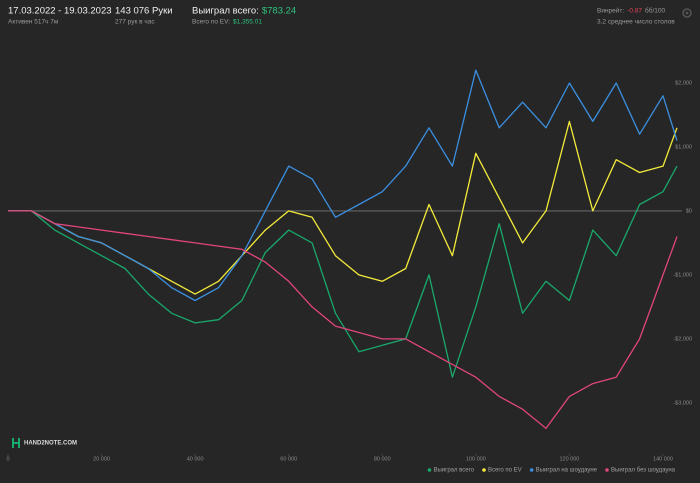  I want to click on legend-label: Выиграл без шоудауна, so click(643, 471).